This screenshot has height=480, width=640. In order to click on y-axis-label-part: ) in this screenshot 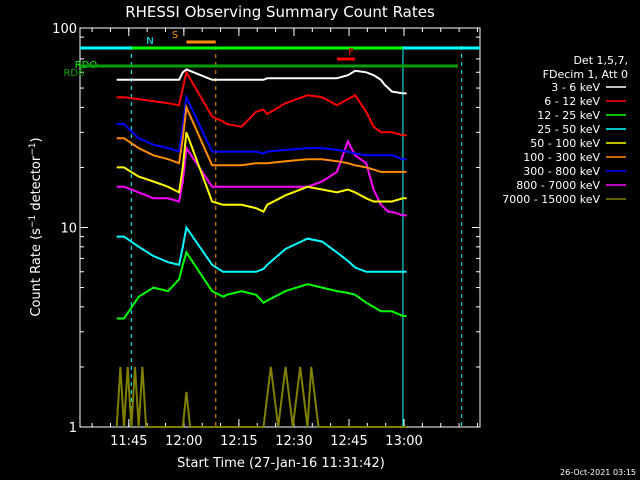, I will do `click(36, 139)`.